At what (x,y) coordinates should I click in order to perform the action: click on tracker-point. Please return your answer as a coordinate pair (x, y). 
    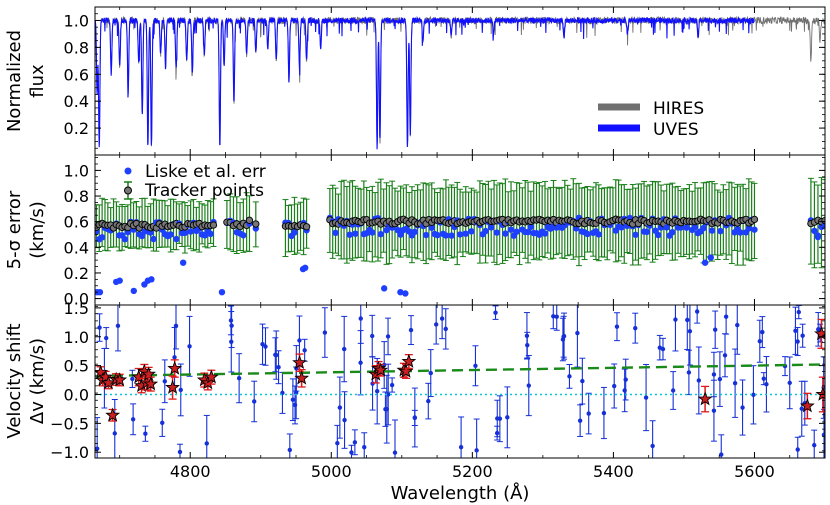
    Looking at the image, I should click on (213, 225).